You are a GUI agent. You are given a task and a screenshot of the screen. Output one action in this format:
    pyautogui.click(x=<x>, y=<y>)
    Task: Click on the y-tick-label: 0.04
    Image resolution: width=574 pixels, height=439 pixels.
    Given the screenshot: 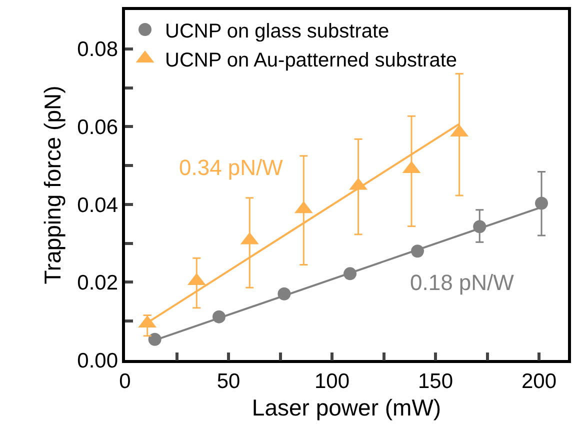 What is the action you would take?
    pyautogui.click(x=97, y=205)
    